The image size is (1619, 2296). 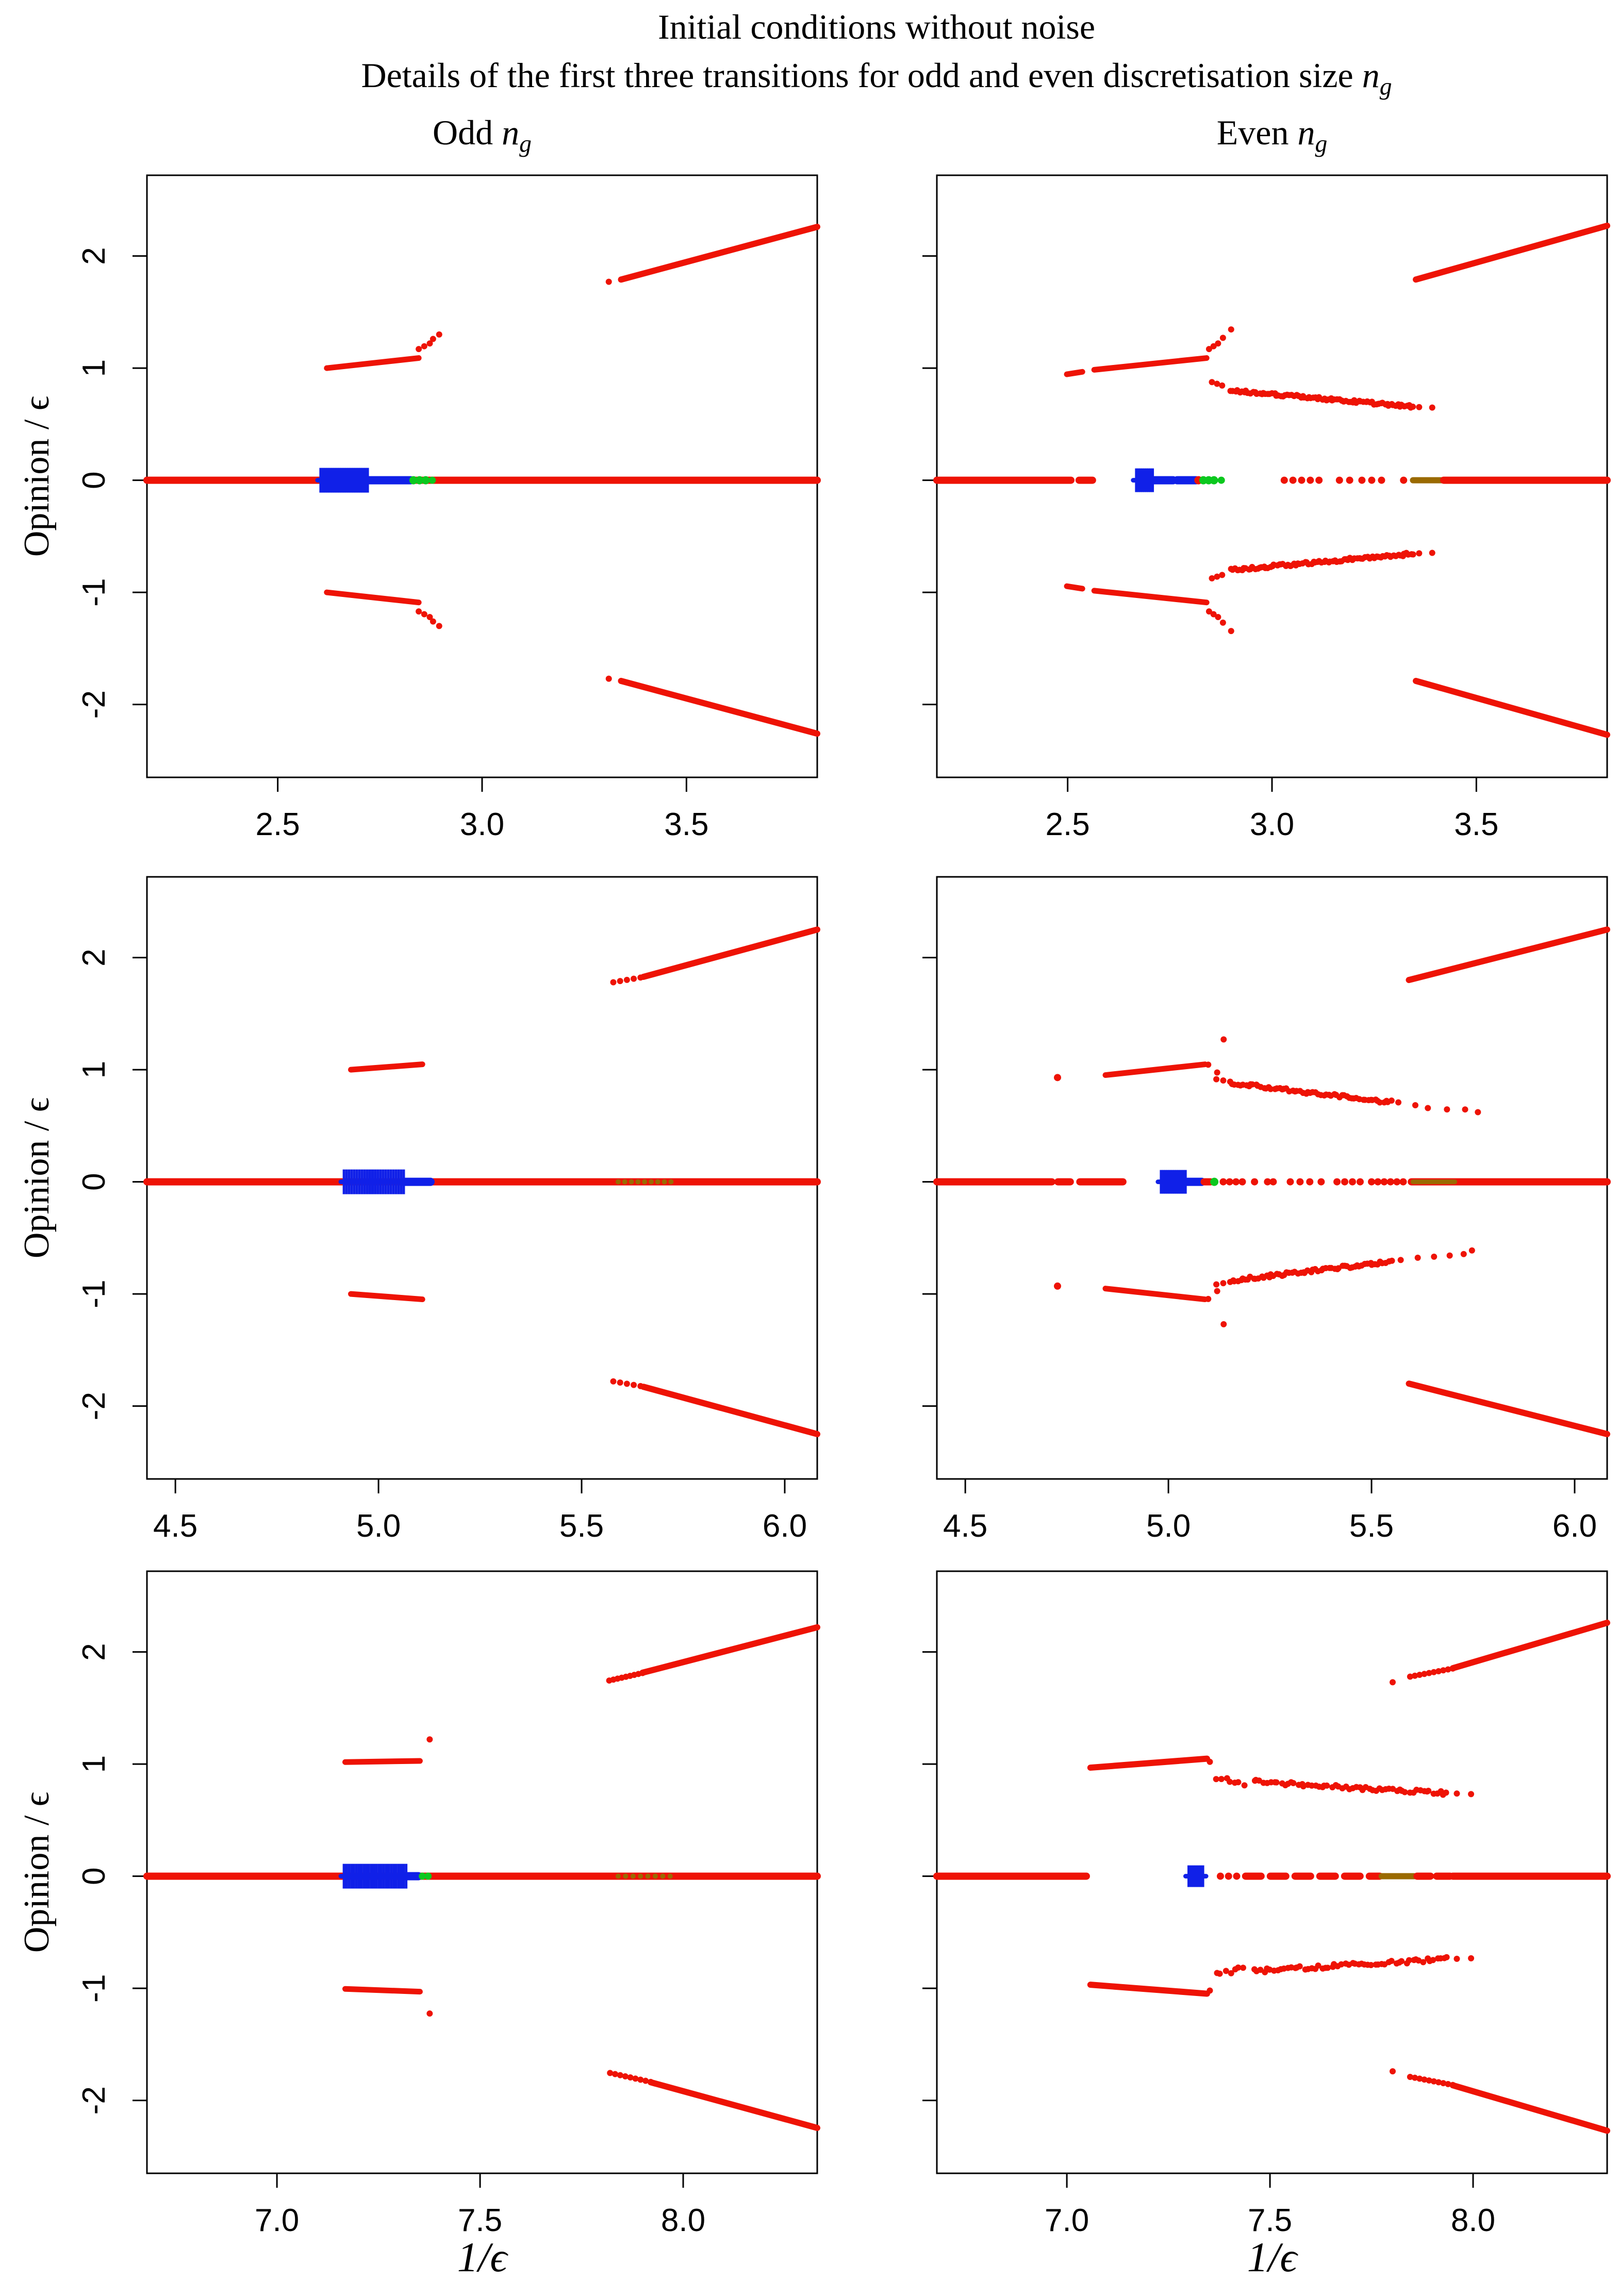 I want to click on plot-panel-odd-3: 7.0 7.5 8.0 -2 -1 0 1 2, so click(x=449, y=1904).